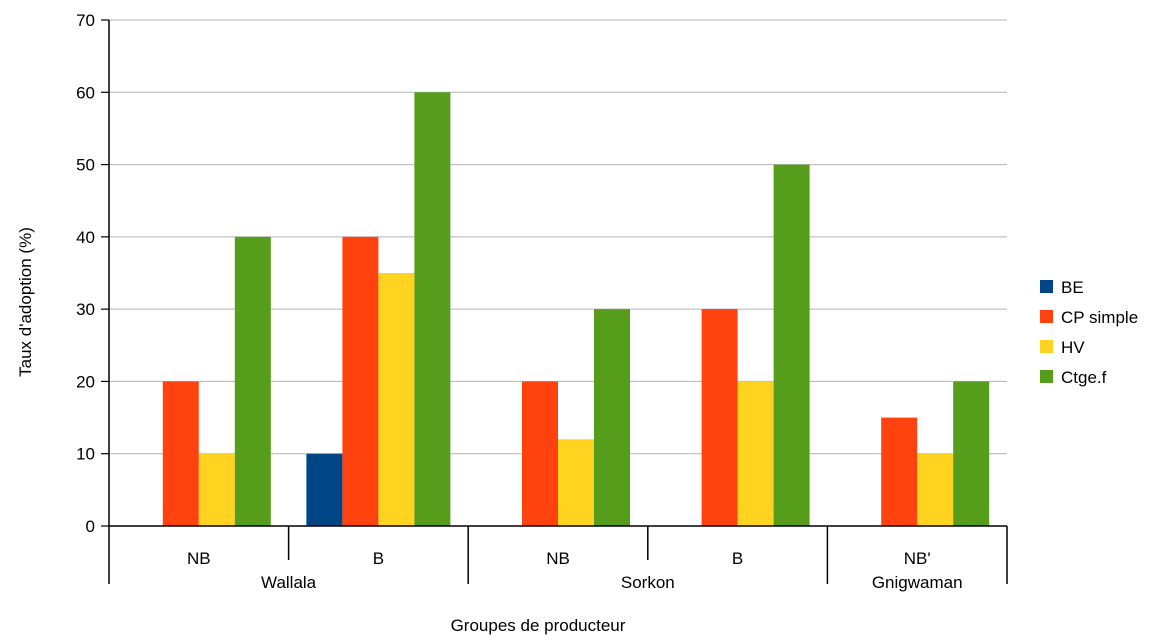 The width and height of the screenshot is (1167, 640). I want to click on x-category-label: NB', so click(917, 558).